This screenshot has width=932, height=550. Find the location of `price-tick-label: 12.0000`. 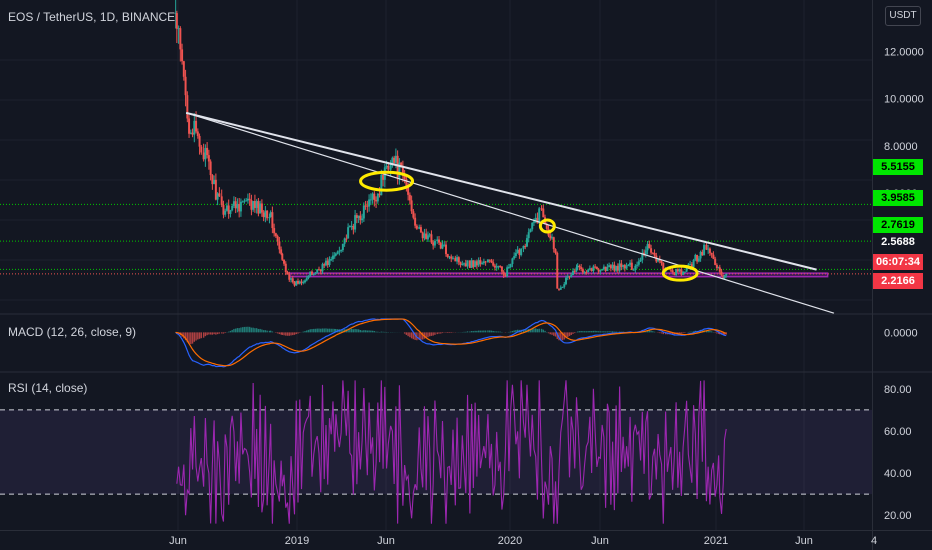

price-tick-label: 12.0000 is located at coordinates (904, 53).